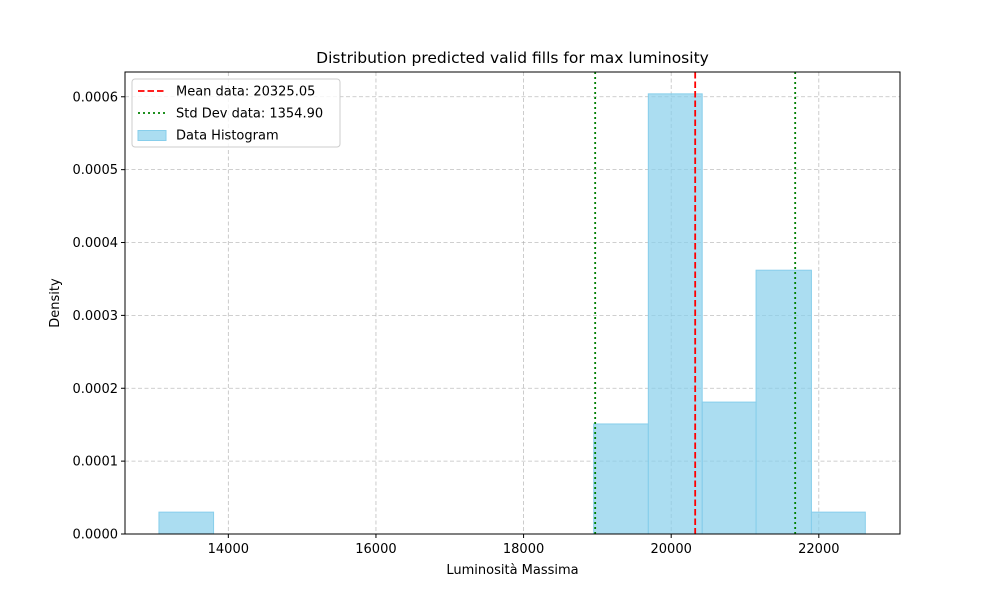  Describe the element at coordinates (375, 549) in the screenshot. I see `x-tick-label: 16000` at that location.